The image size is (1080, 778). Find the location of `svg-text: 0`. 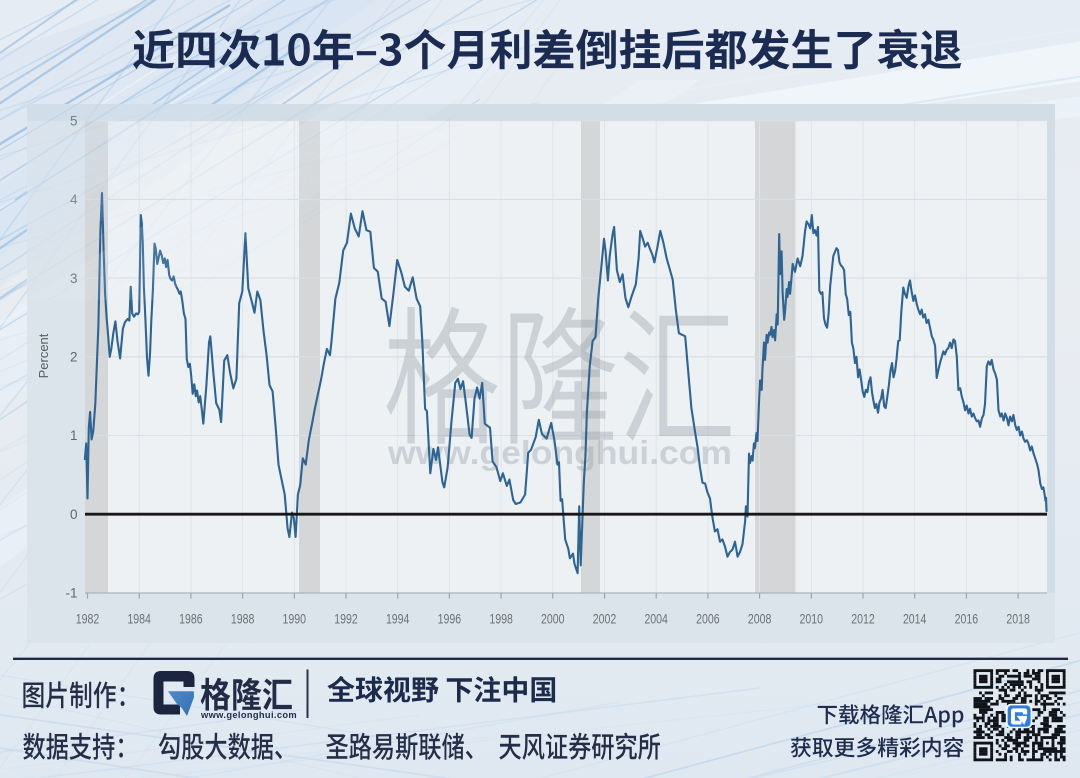

svg-text: 0 is located at coordinates (74, 514).